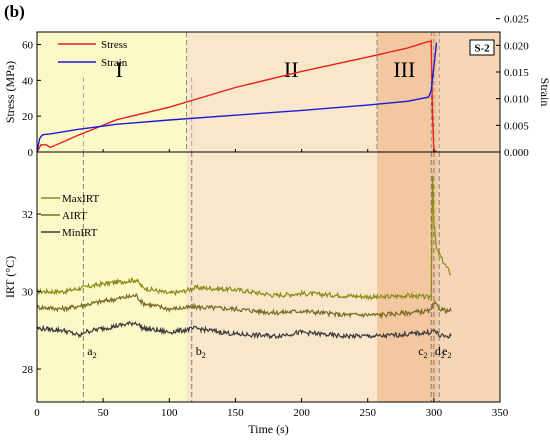  What do you see at coordinates (10, 277) in the screenshot?
I see `y-axis-label: IRT (°C)` at bounding box center [10, 277].